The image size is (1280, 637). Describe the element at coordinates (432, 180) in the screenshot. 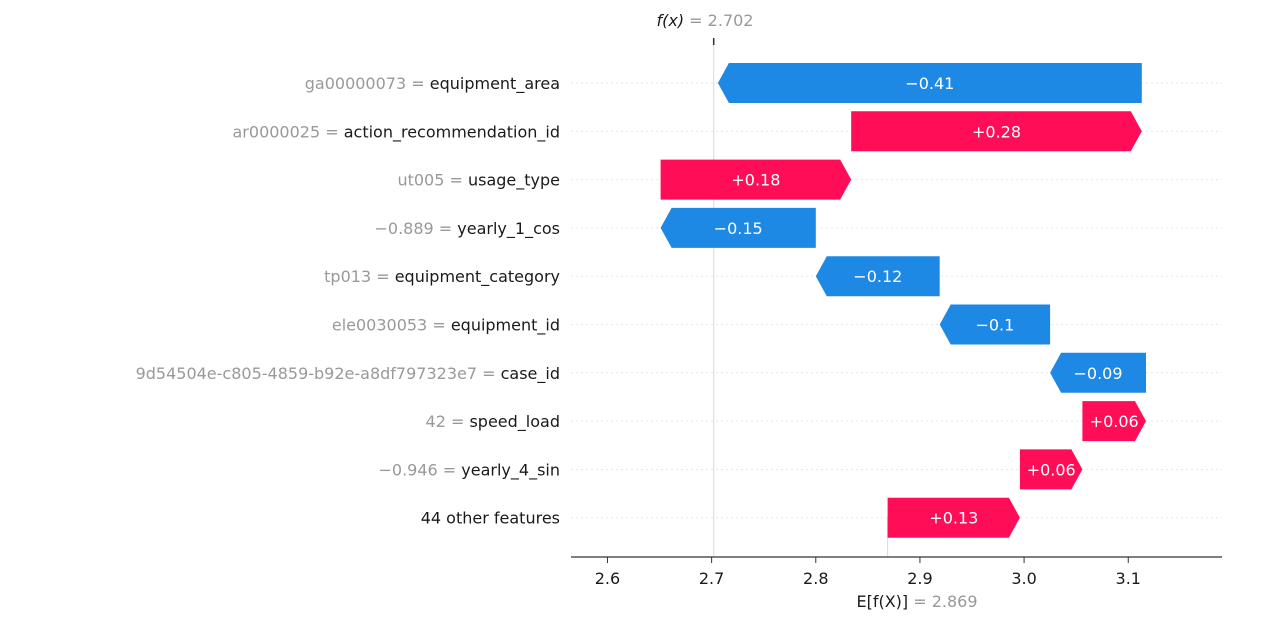

I see `feature-value: ut005 =` at that location.